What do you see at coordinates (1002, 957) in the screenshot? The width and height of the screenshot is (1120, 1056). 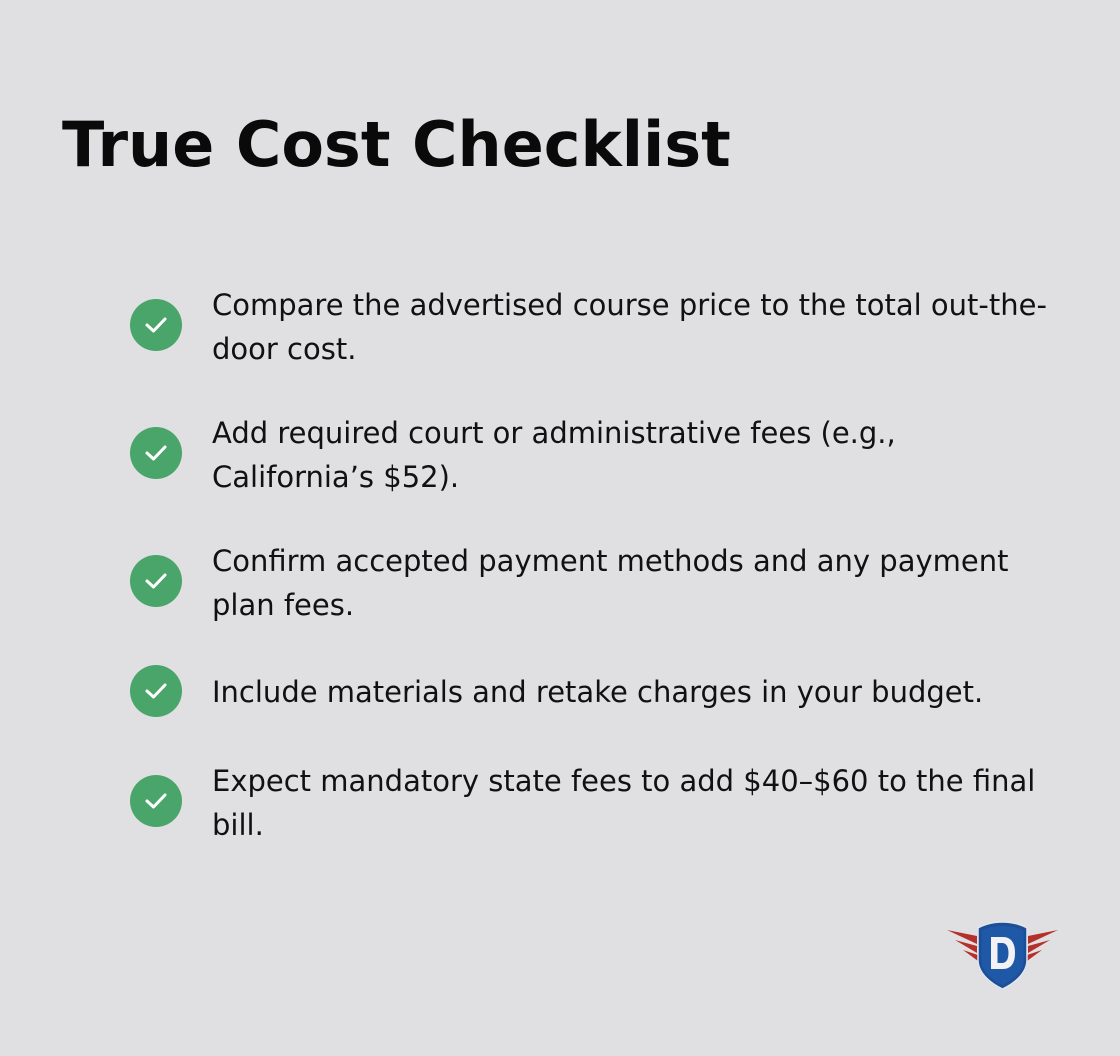 I see `winged-shield-d-logo` at bounding box center [1002, 957].